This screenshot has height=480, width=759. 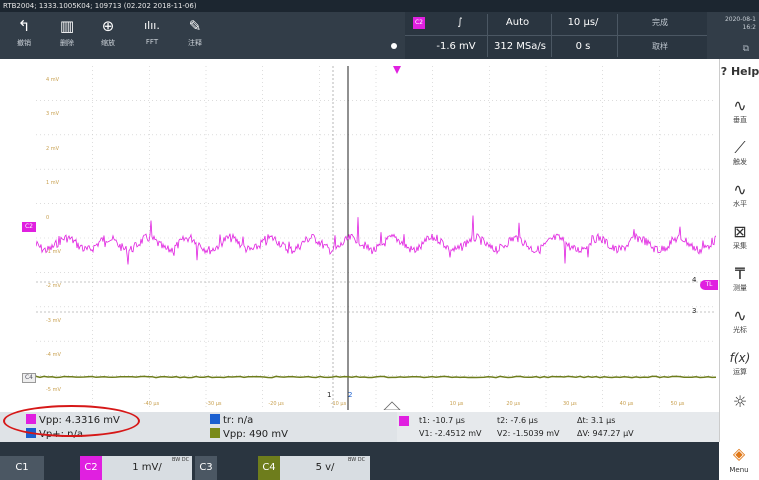 What do you see at coordinates (460, 22) in the screenshot?
I see `trigger-slope-icon: ∫` at bounding box center [460, 22].